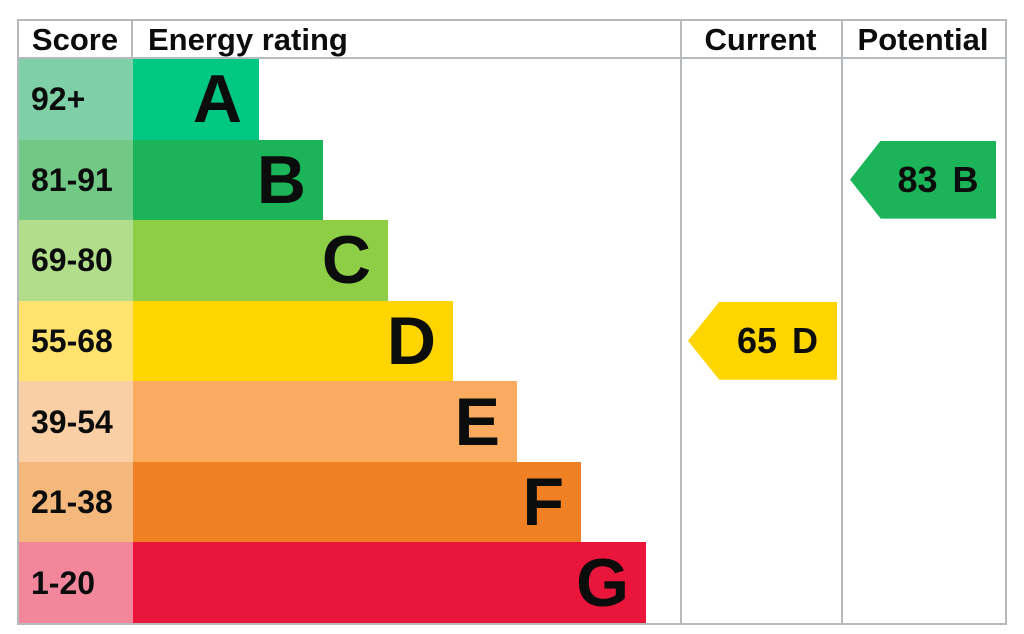 This screenshot has height=634, width=1024. I want to click on score-range: 92+, so click(76, 99).